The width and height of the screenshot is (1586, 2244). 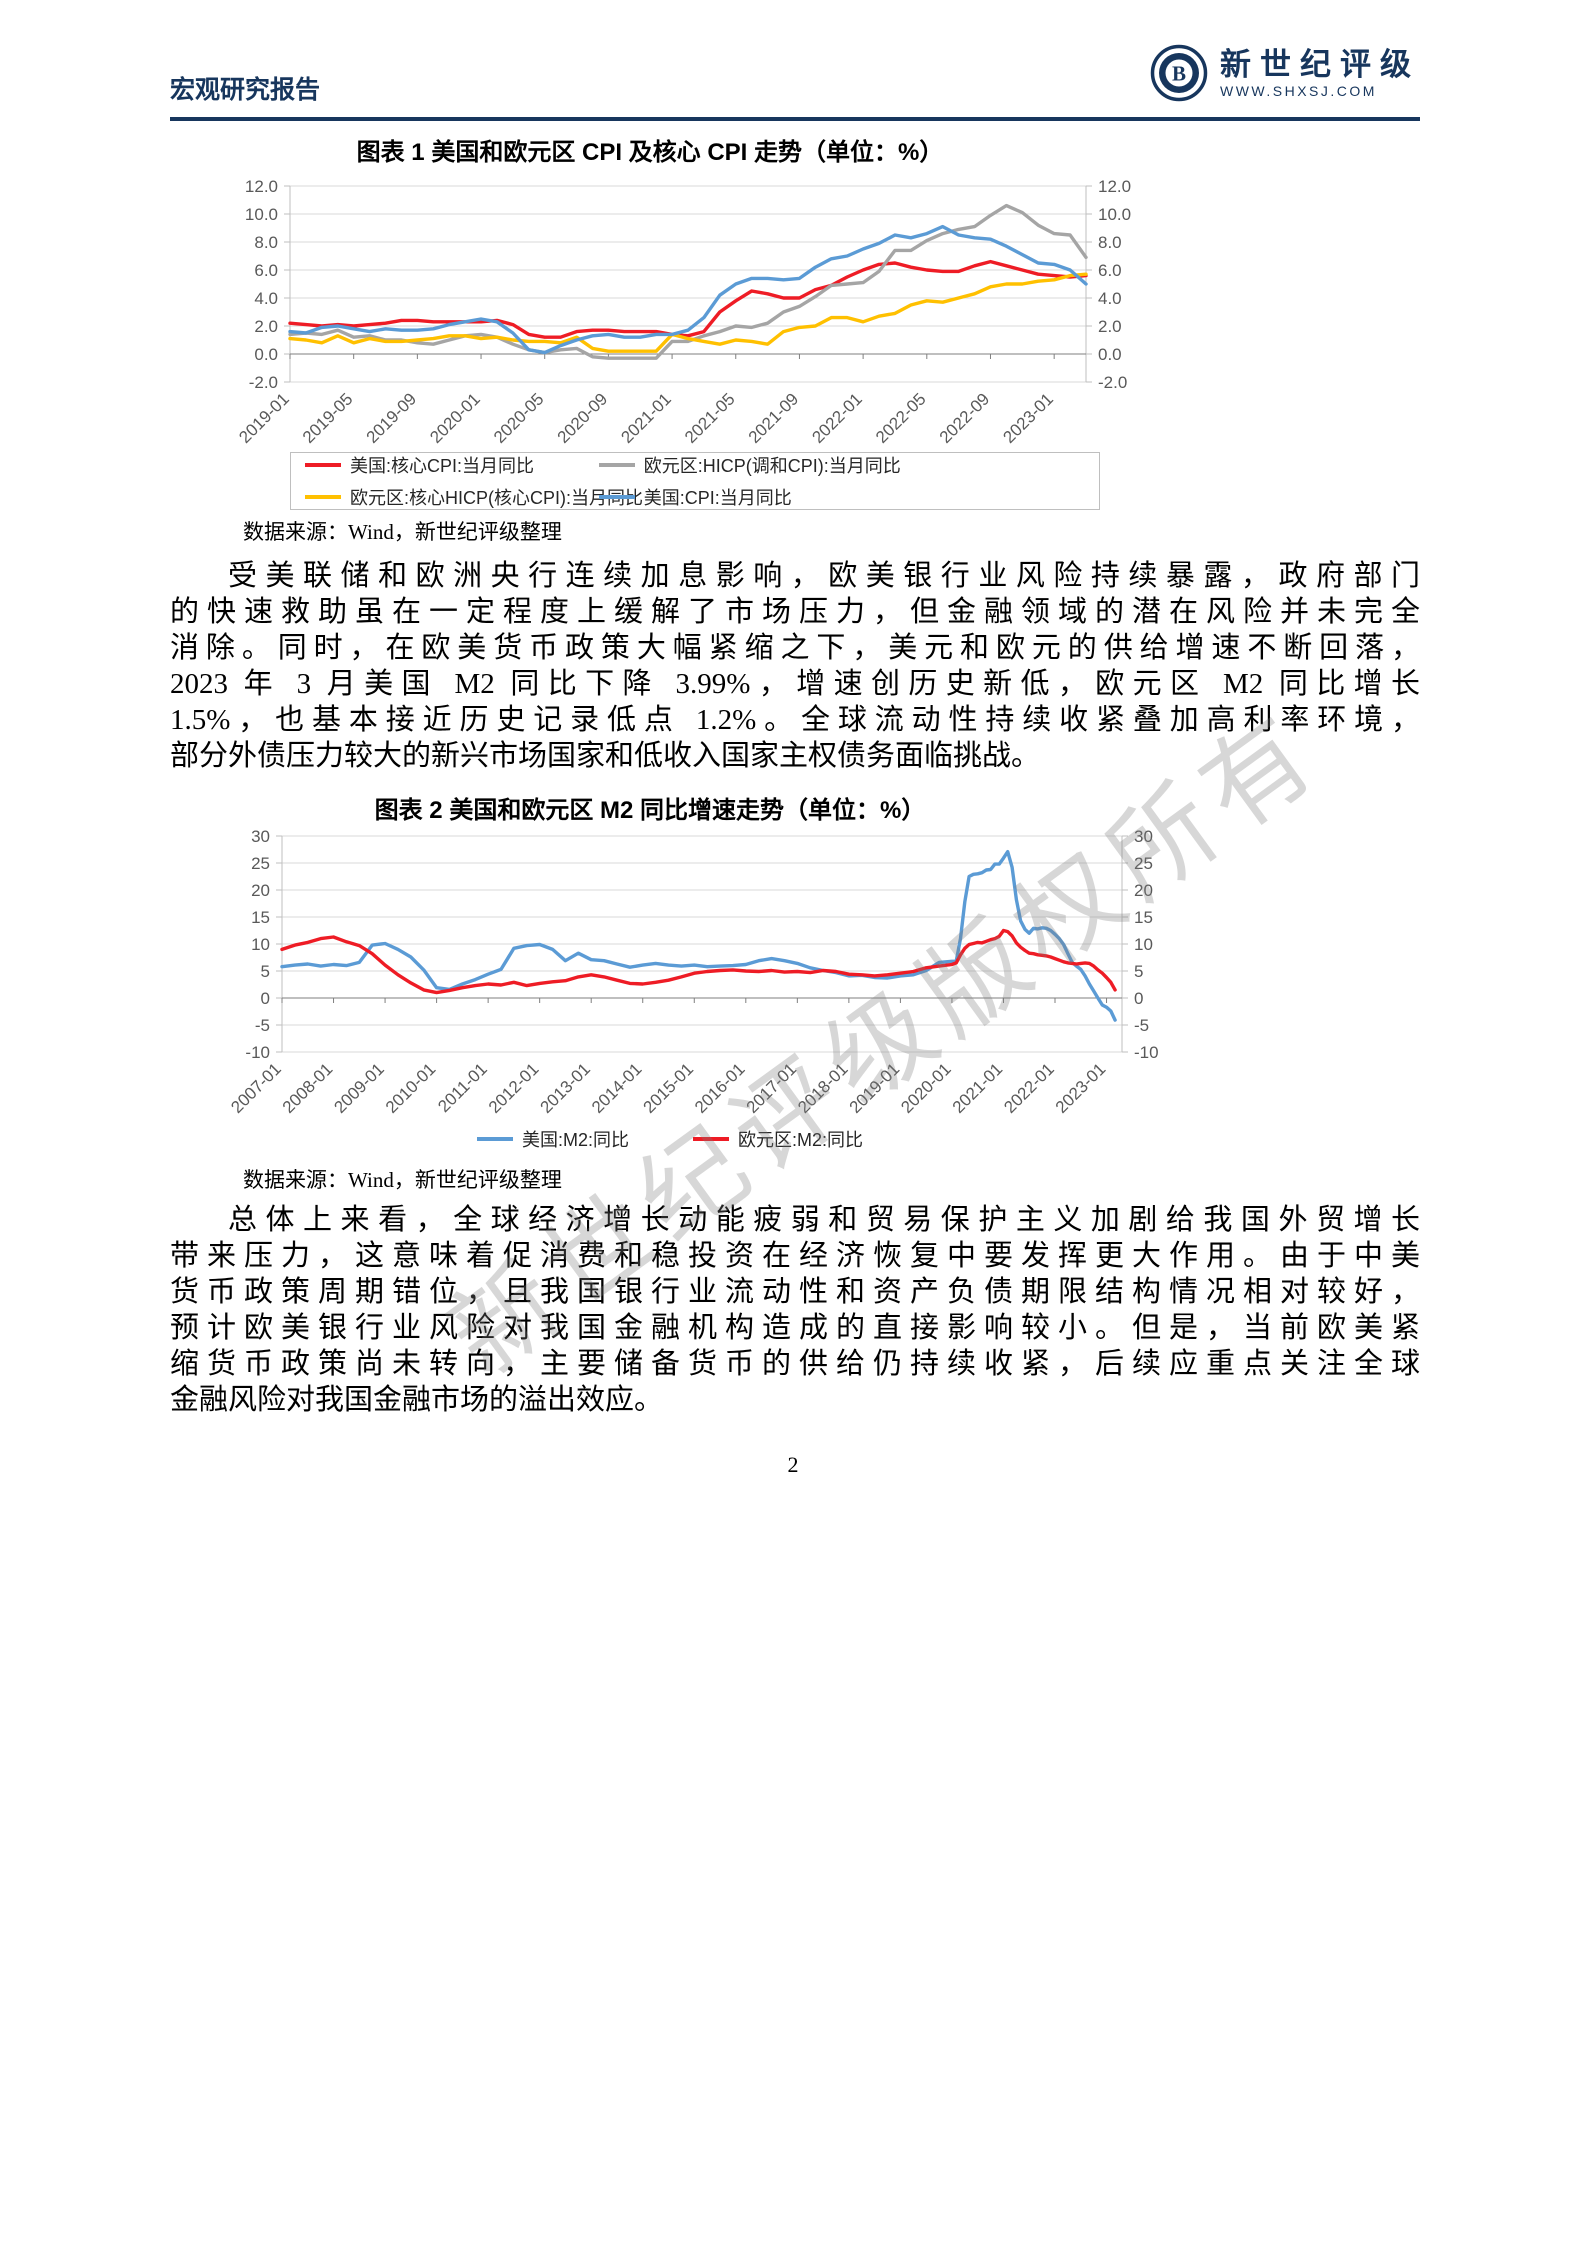 What do you see at coordinates (402, 1180) in the screenshot?
I see `figure2-source: 数据来源：Wind，新世纪评级整理` at bounding box center [402, 1180].